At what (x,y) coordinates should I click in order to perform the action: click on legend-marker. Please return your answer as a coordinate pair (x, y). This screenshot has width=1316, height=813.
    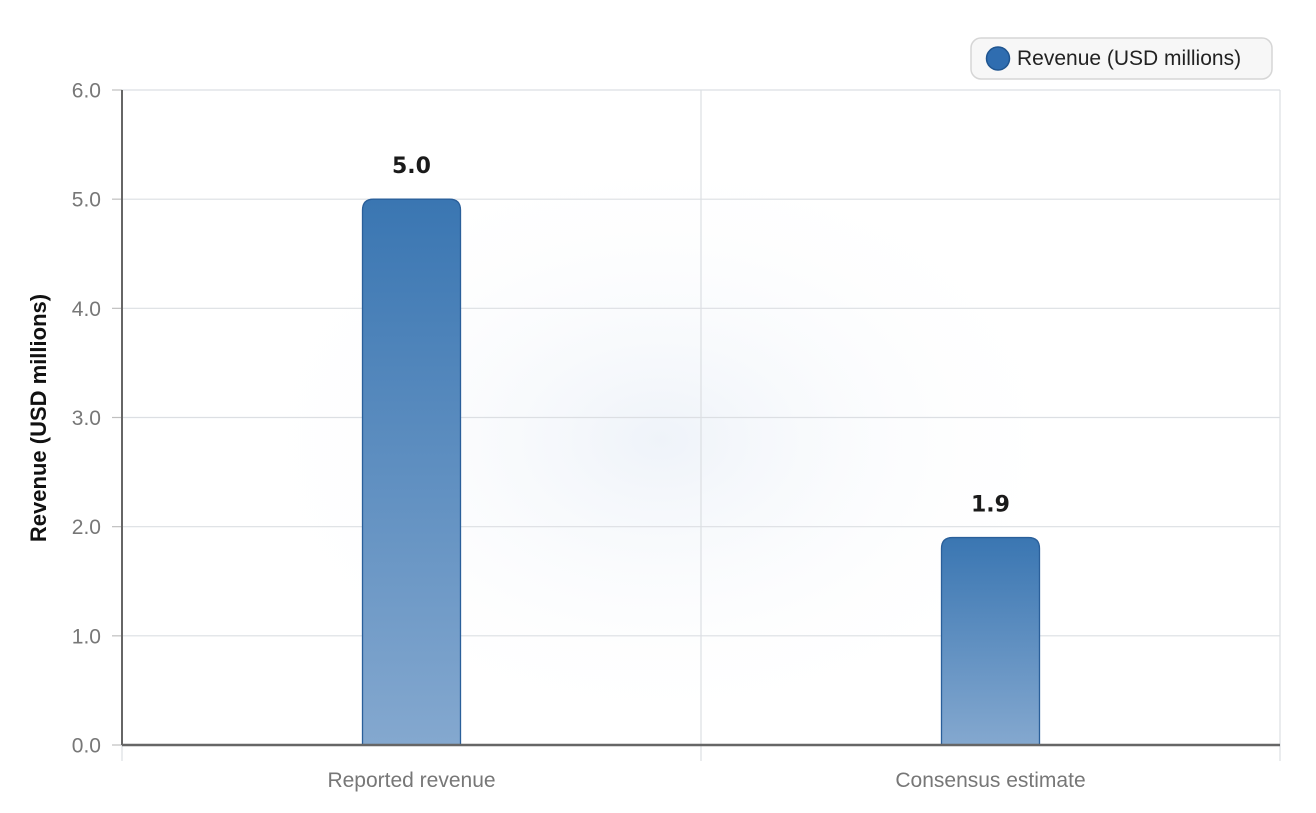
    Looking at the image, I should click on (998, 58).